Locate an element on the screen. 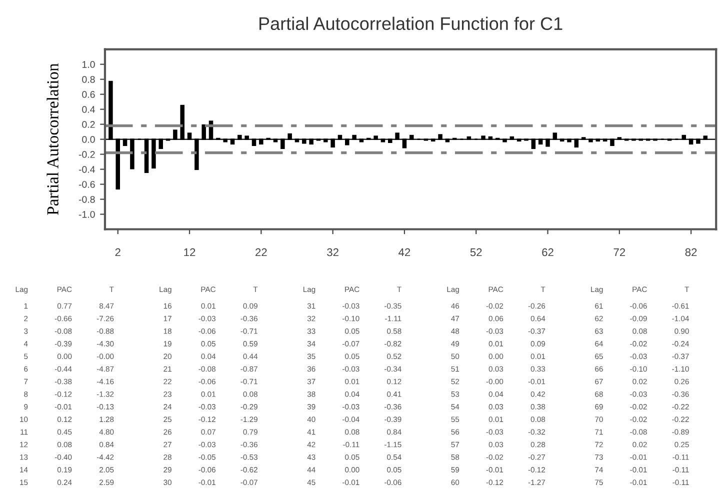  x-tick-label: 62 is located at coordinates (548, 252).